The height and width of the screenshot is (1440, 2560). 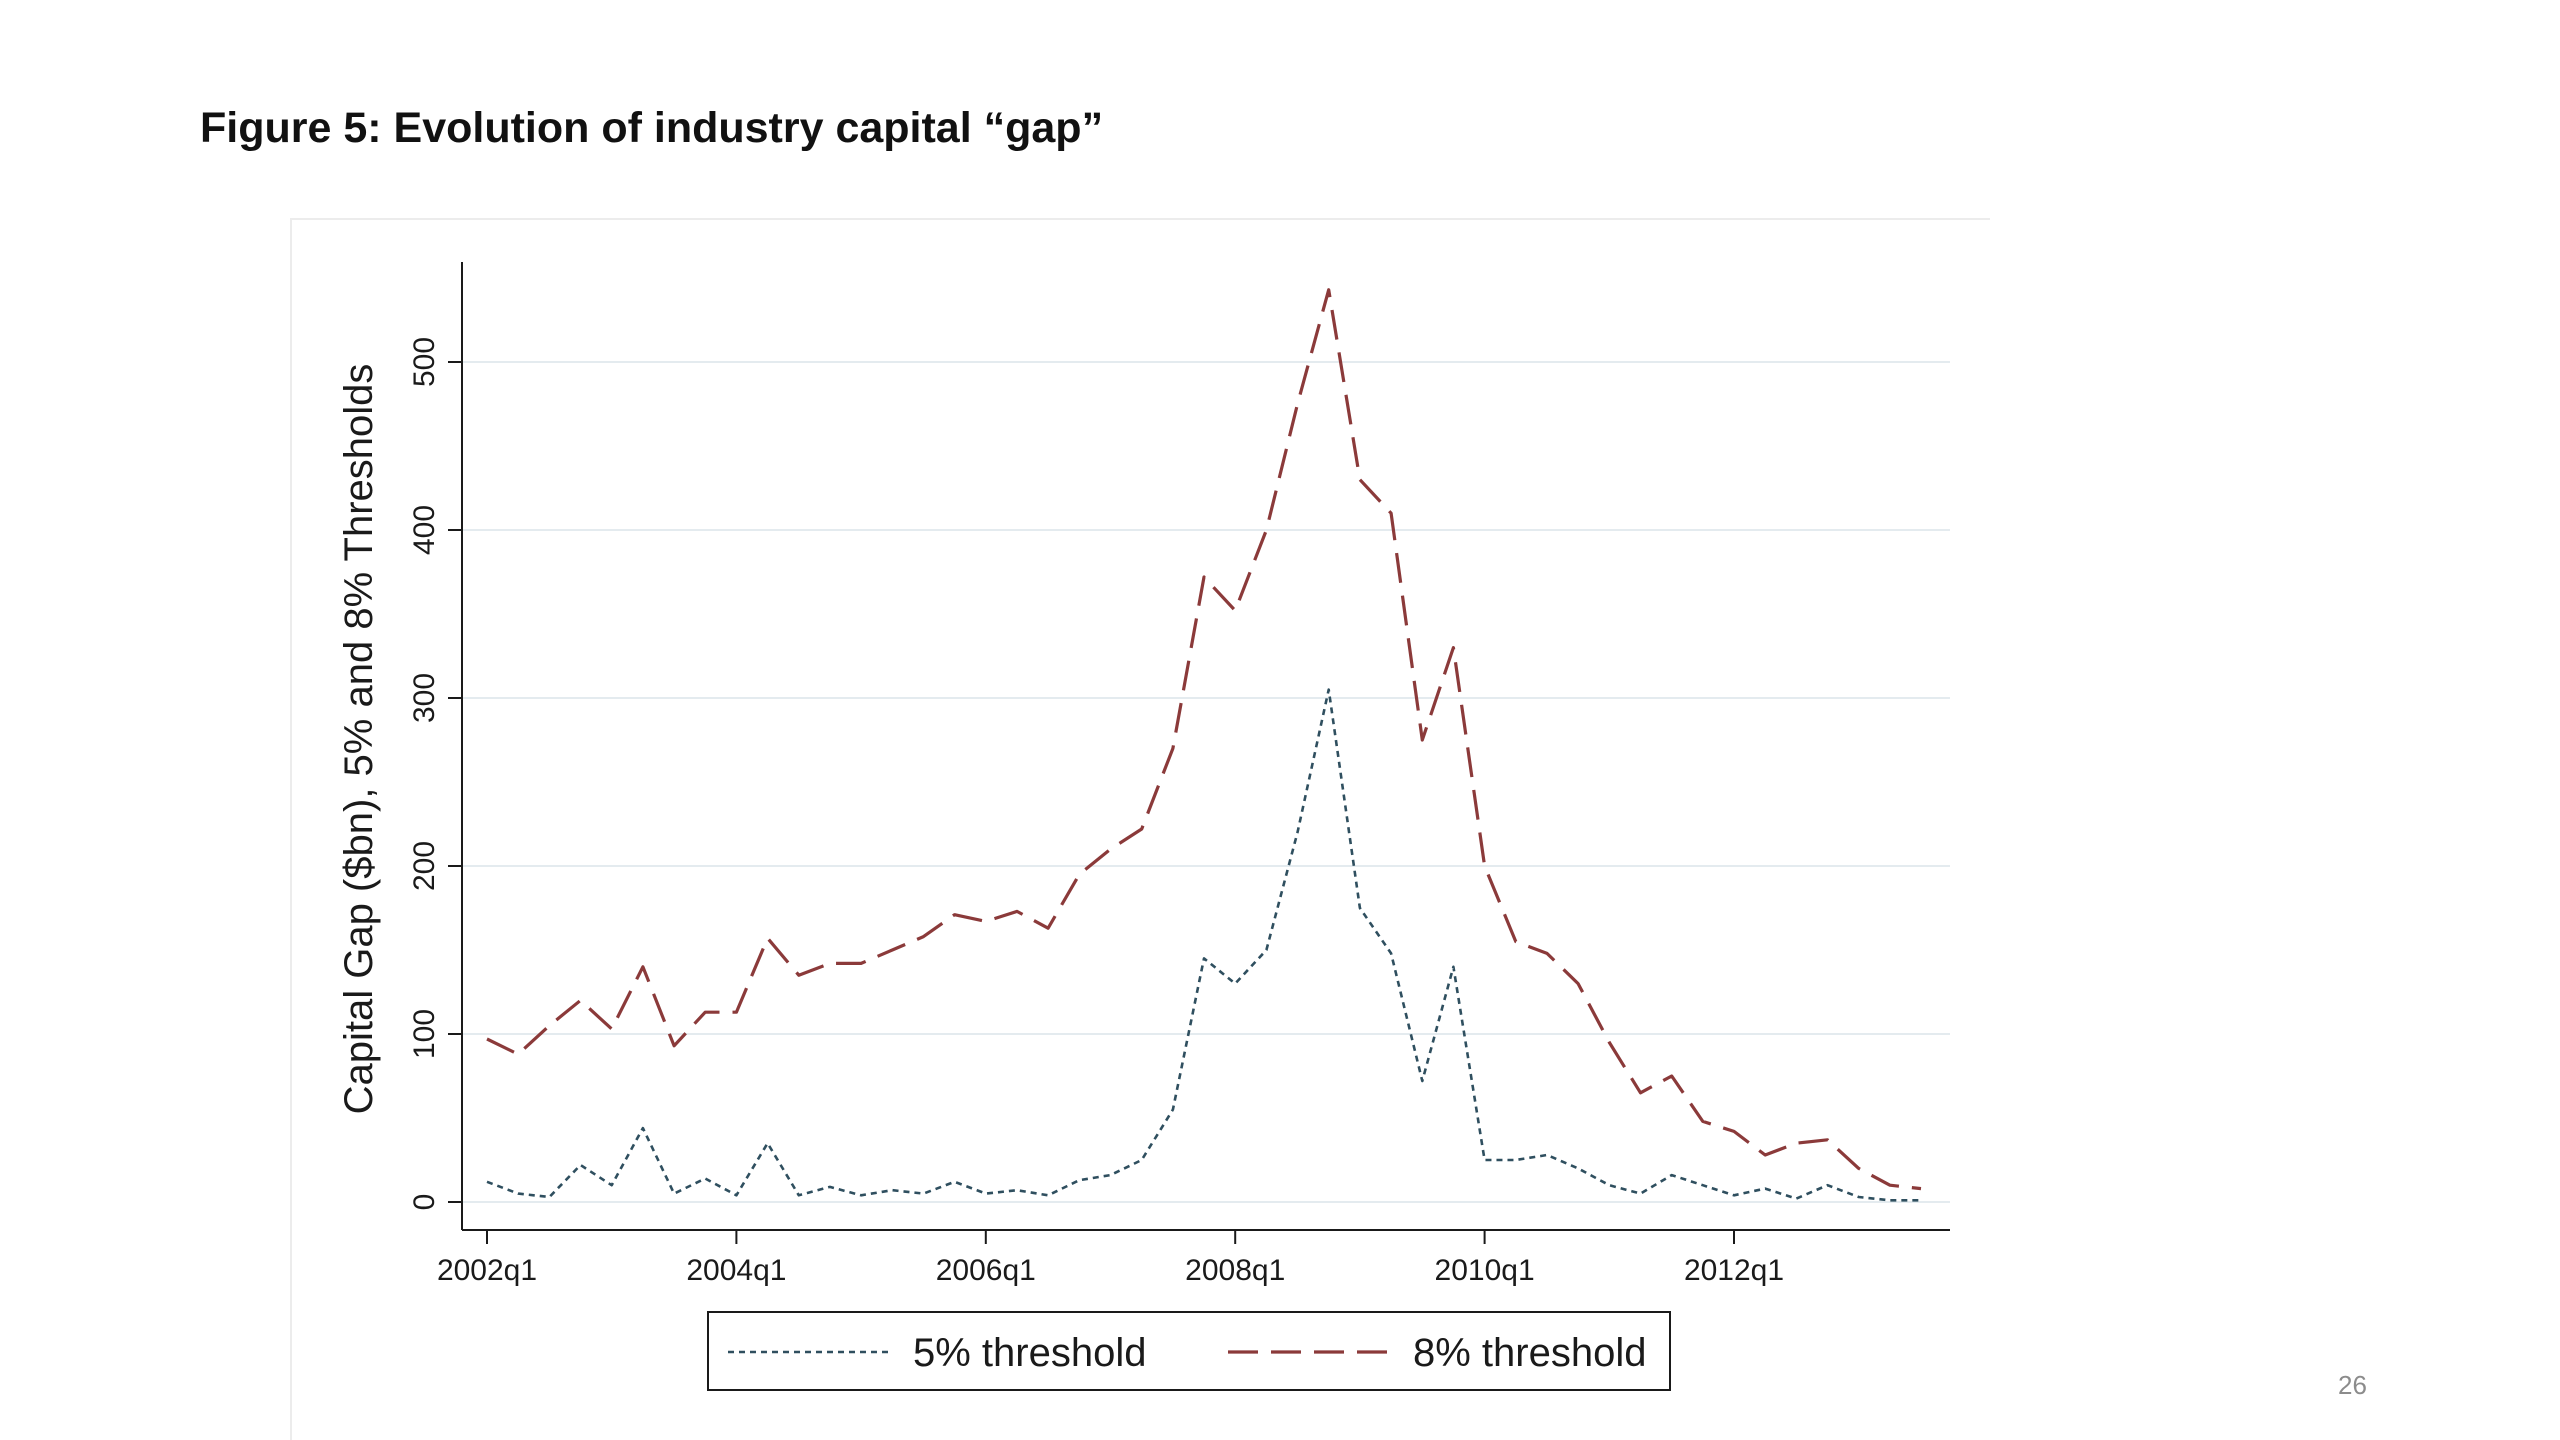 I want to click on y-tick-label: 100, so click(x=424, y=1034).